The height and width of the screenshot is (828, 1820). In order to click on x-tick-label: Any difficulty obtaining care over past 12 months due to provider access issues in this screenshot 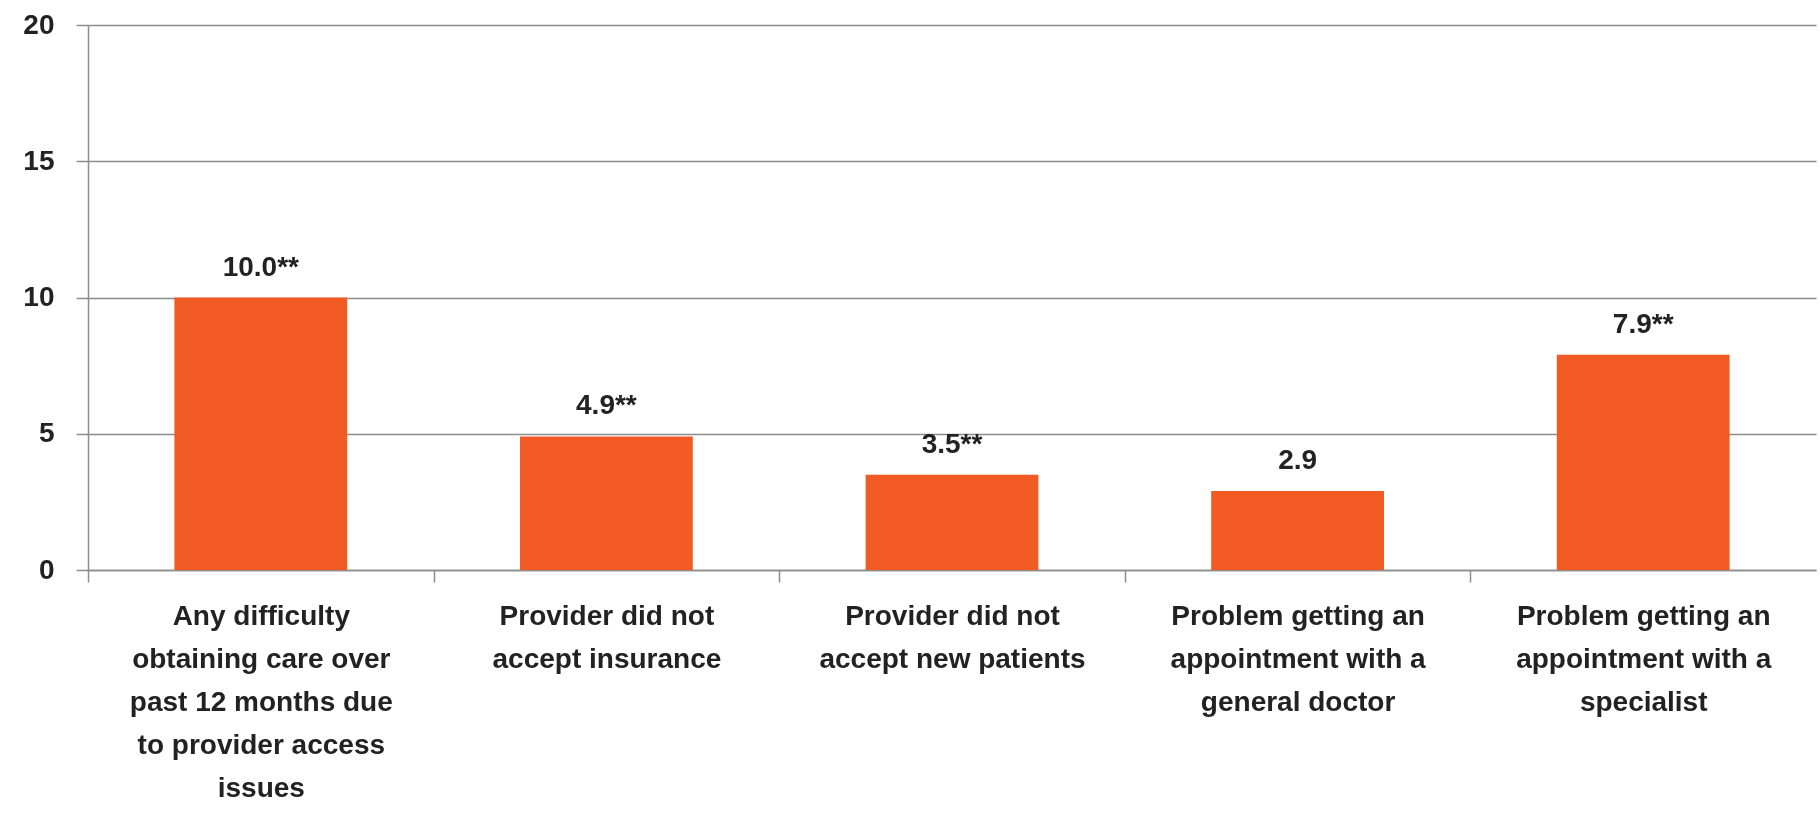, I will do `click(261, 701)`.